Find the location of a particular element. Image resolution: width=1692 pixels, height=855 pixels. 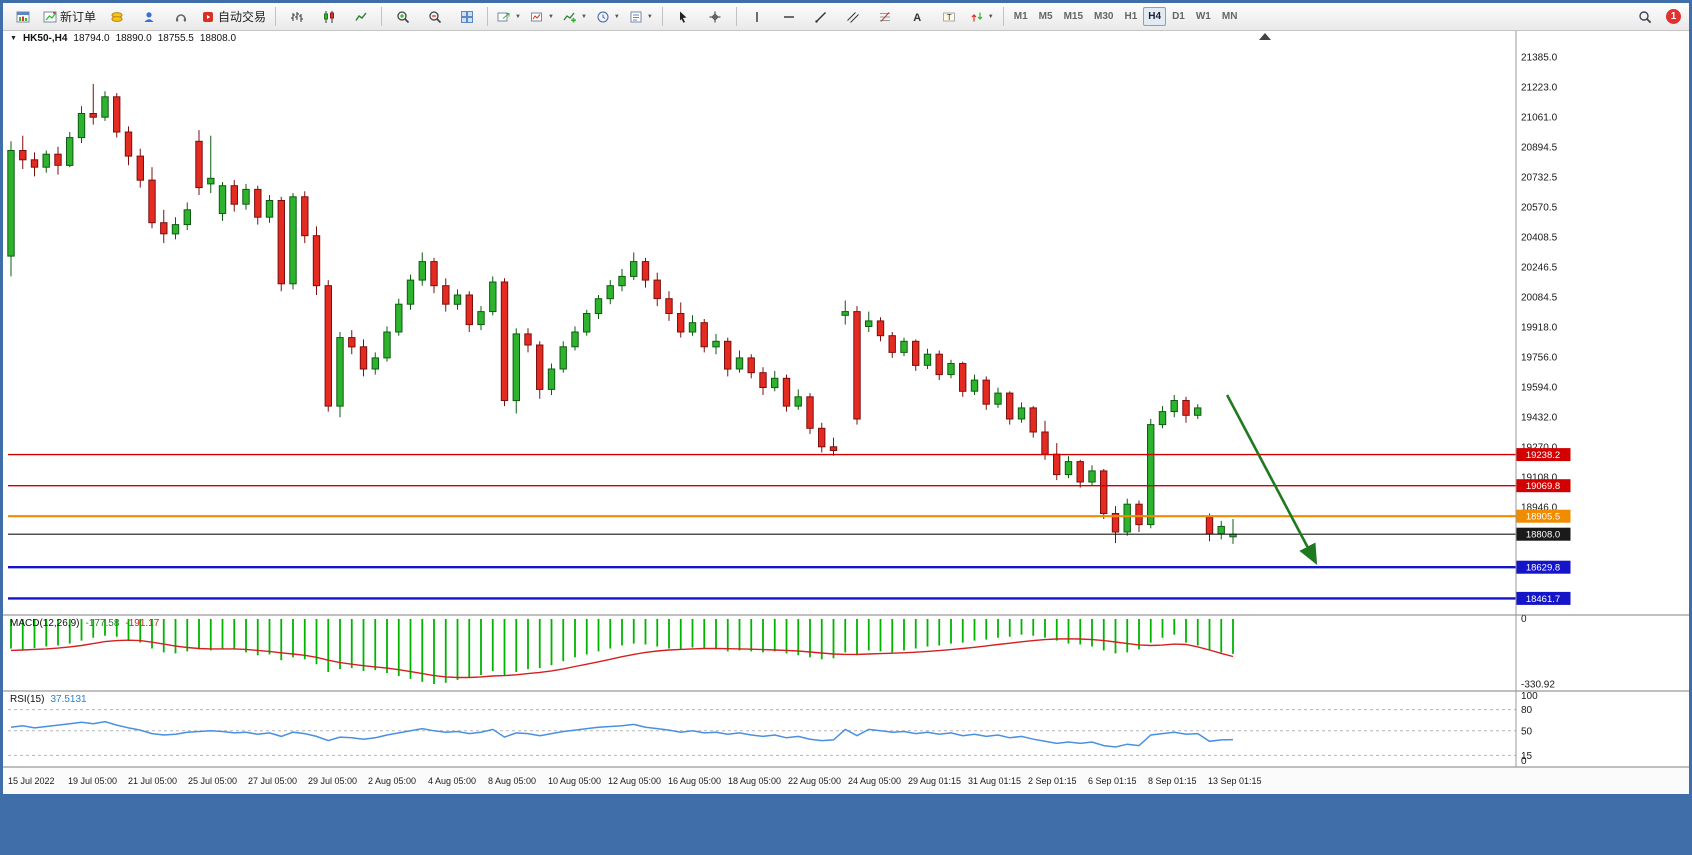

timeframe-m1-button: M1 is located at coordinates (1021, 16).